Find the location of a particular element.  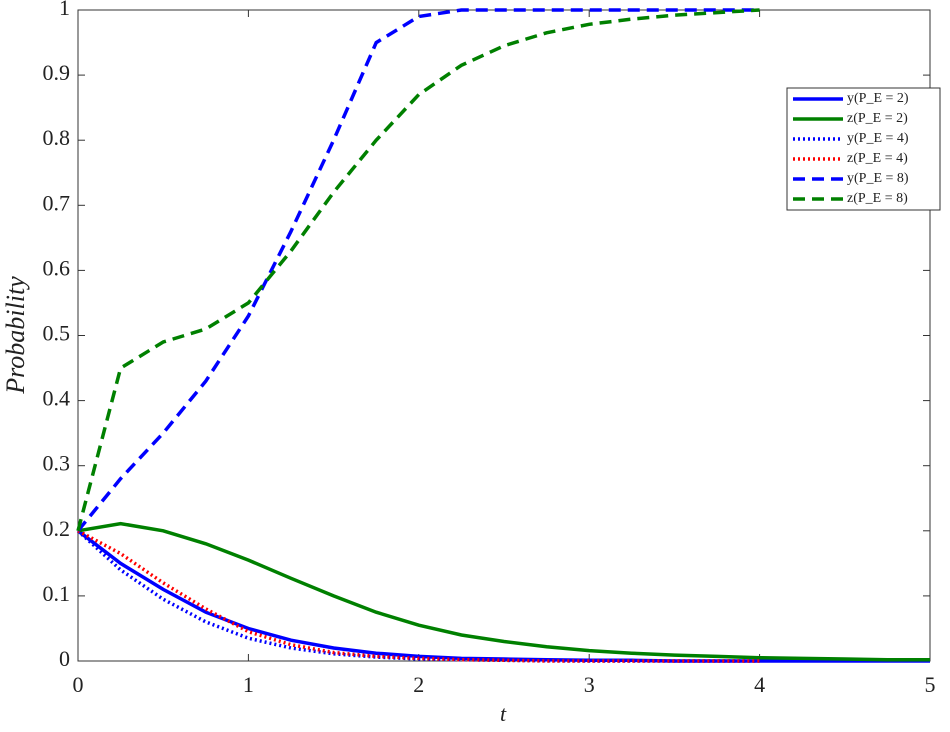

x-tick-label: 5 is located at coordinates (930, 684).